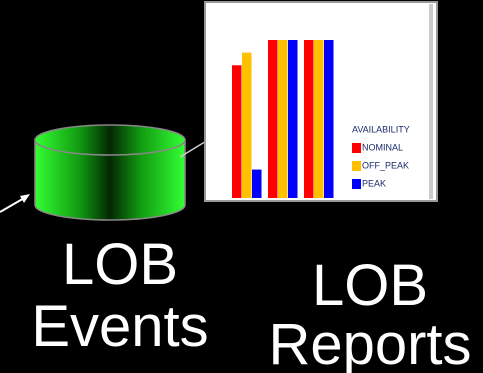 Image resolution: width=483 pixels, height=373 pixels. What do you see at coordinates (381, 129) in the screenshot?
I see `legend-title: AVAILABILITY` at bounding box center [381, 129].